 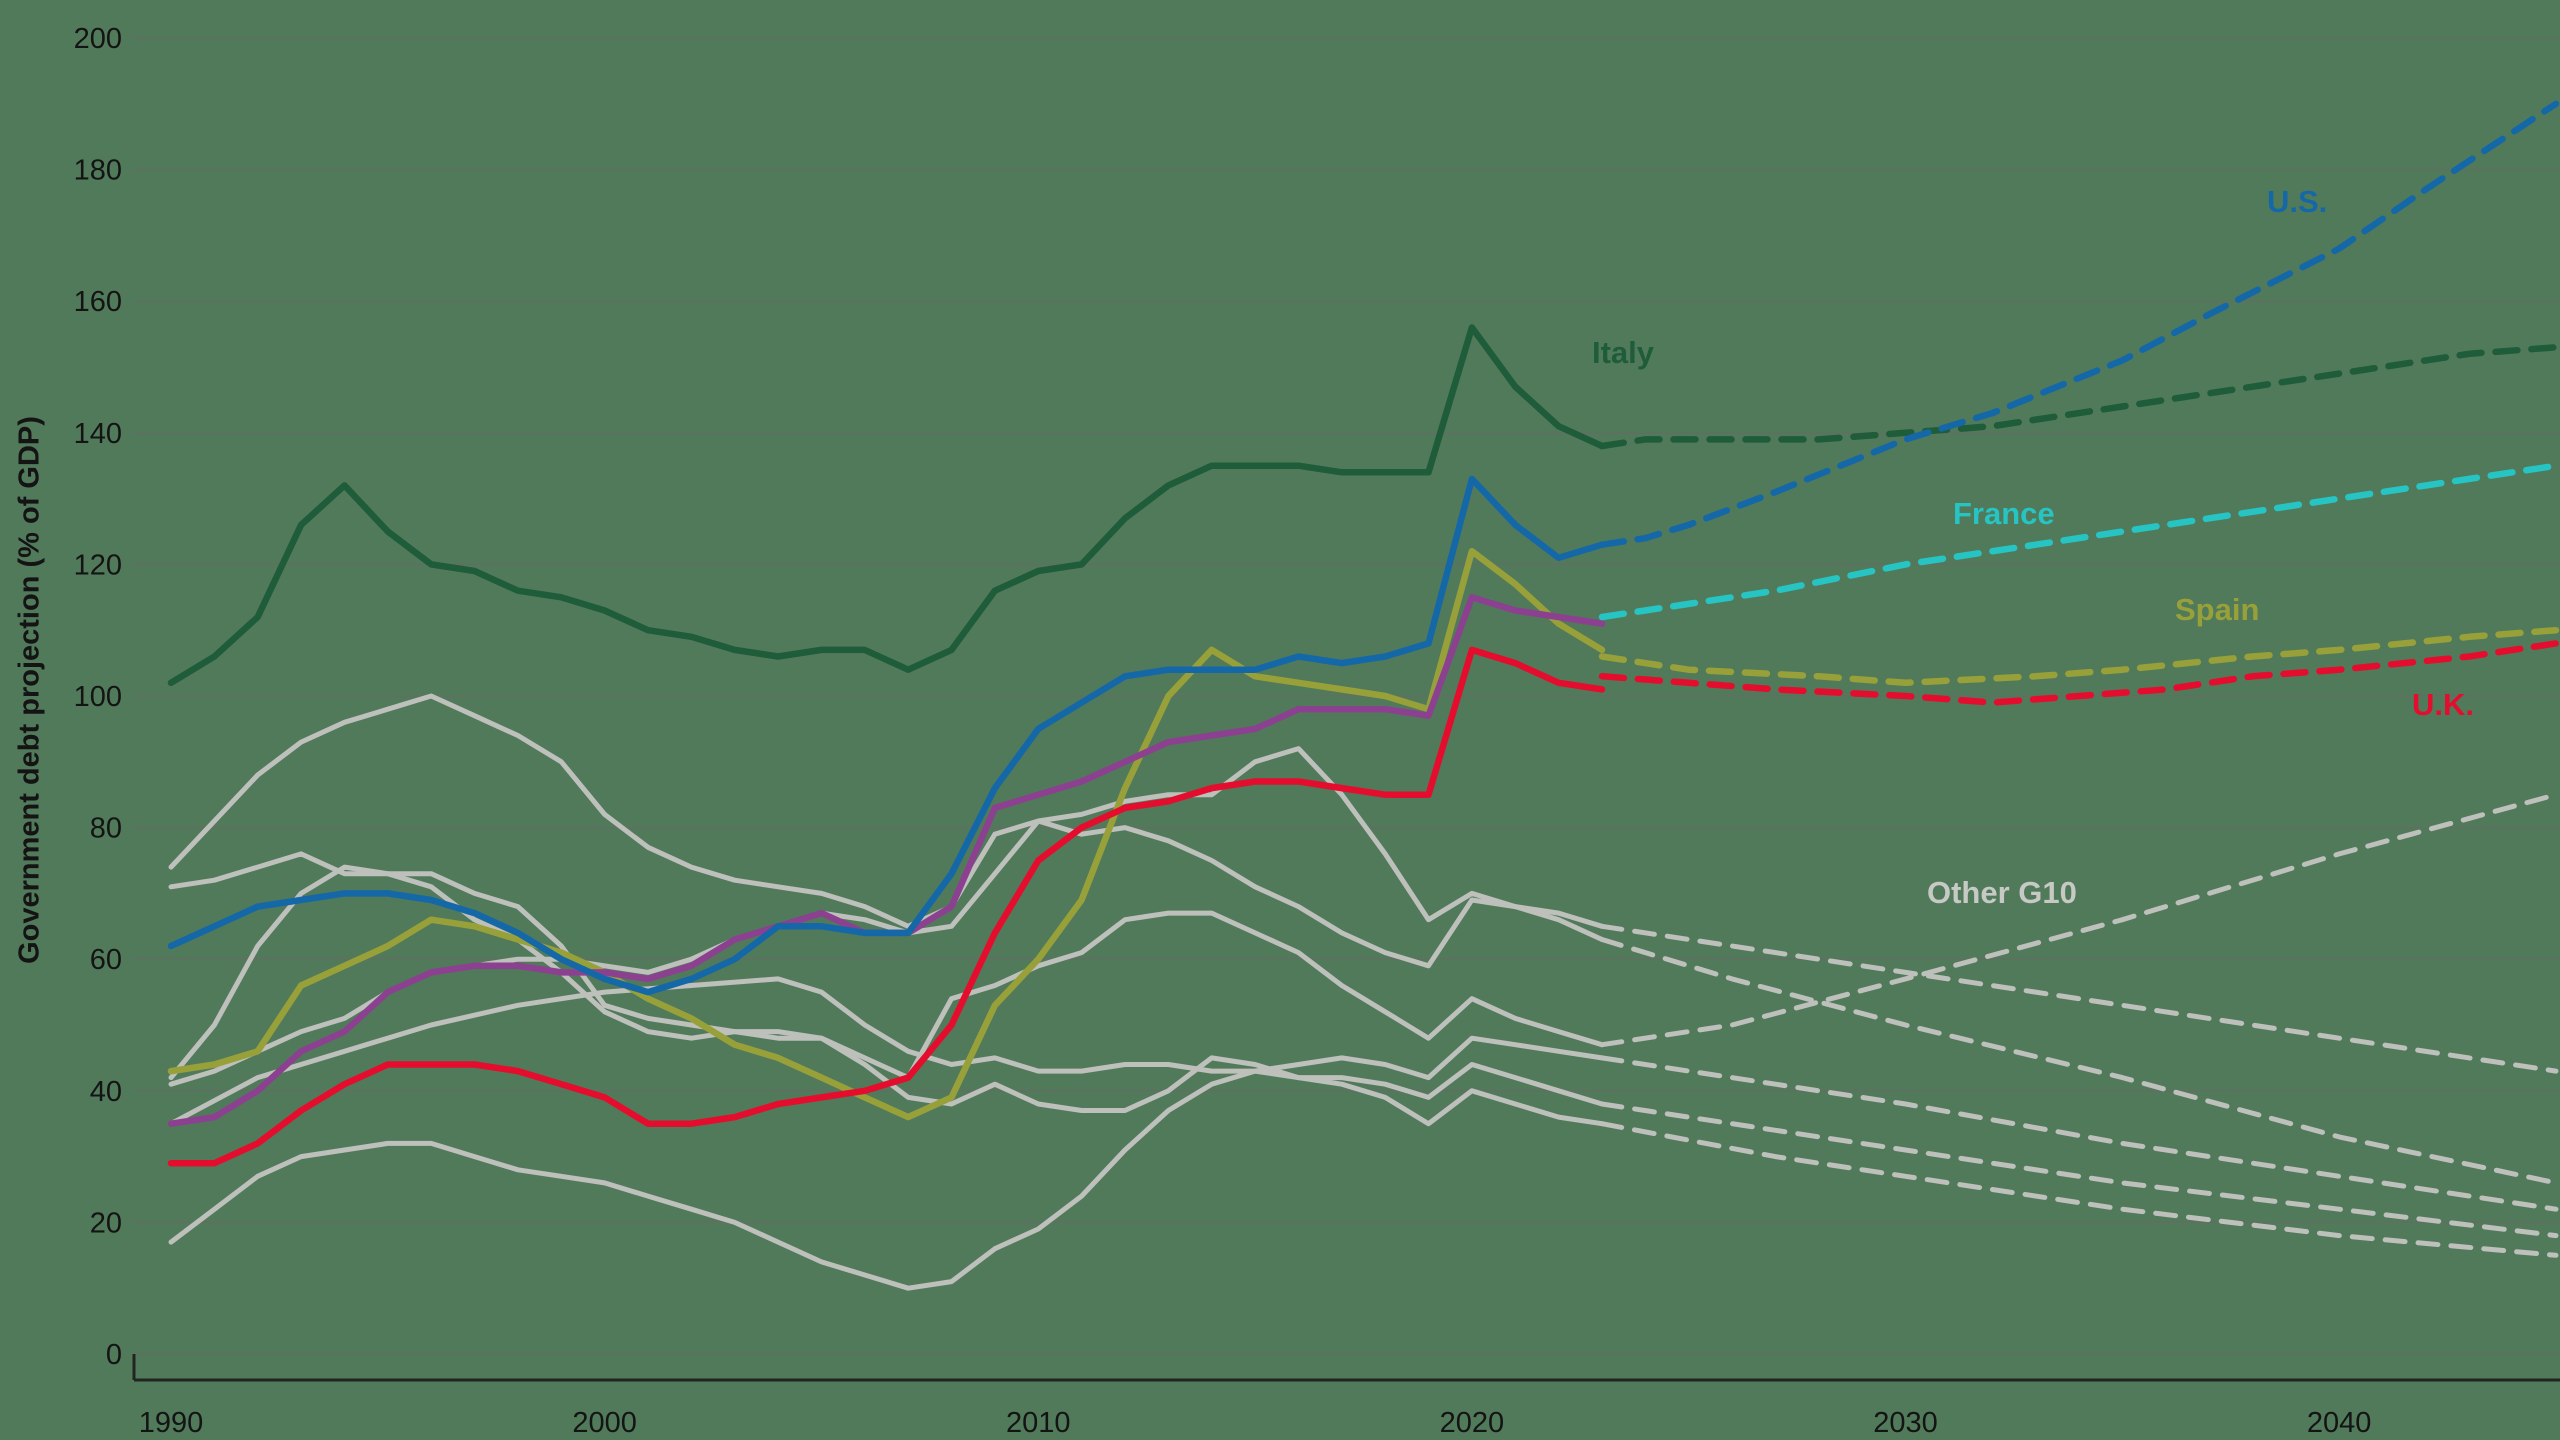 What do you see at coordinates (2004, 513) in the screenshot?
I see `series-label-france: France` at bounding box center [2004, 513].